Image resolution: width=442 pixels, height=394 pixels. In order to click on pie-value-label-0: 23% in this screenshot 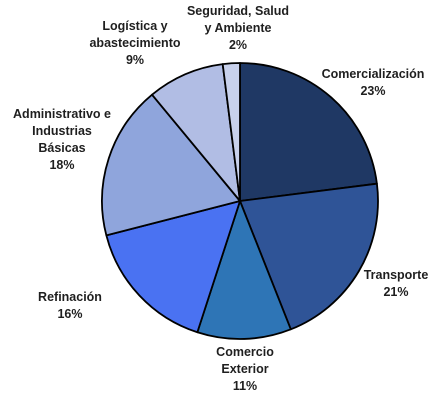, I will do `click(372, 91)`.